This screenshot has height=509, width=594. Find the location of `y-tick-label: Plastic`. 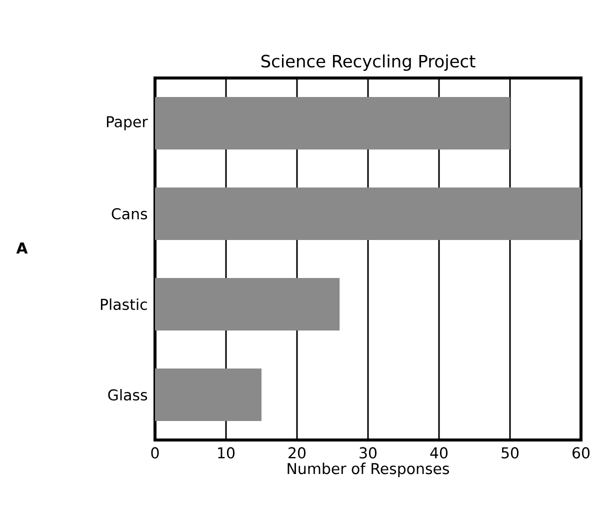

y-tick-label: Plastic is located at coordinates (123, 304).